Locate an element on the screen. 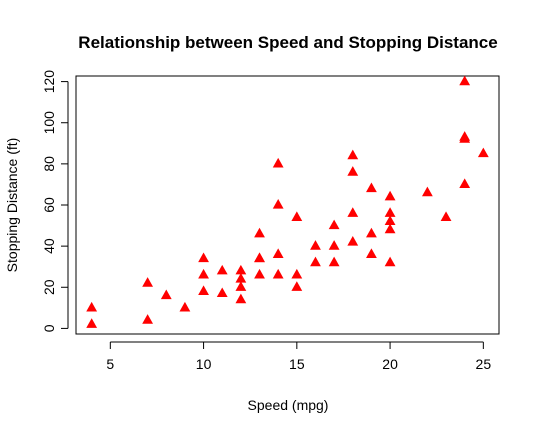  x-axis-label: Speed (mpg) is located at coordinates (288, 405).